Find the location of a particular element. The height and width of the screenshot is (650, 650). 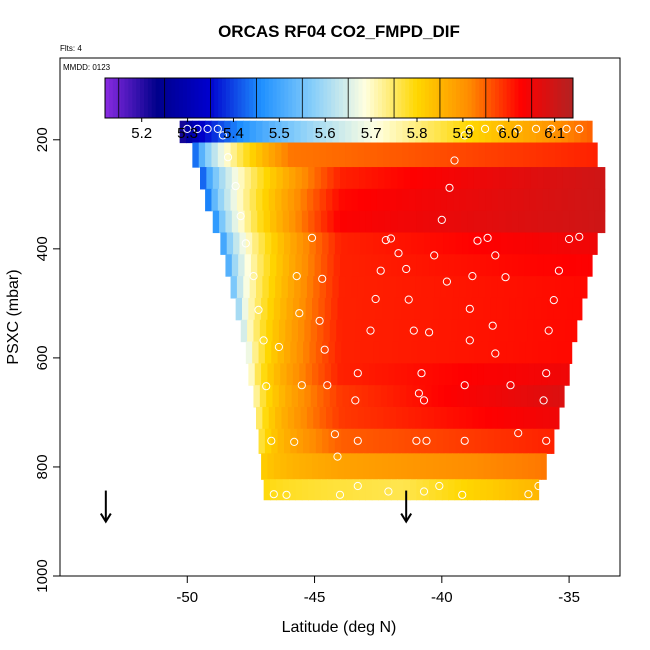

mmdd-label: MMDD: 0123 is located at coordinates (87, 67).